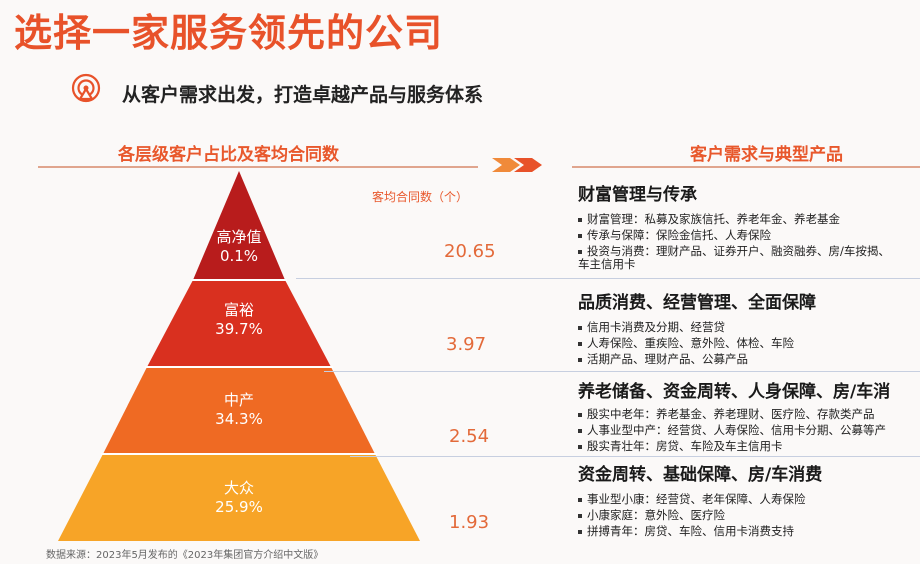  I want to click on list-item: 活期产品、理财产品、公募产品, so click(697, 359).